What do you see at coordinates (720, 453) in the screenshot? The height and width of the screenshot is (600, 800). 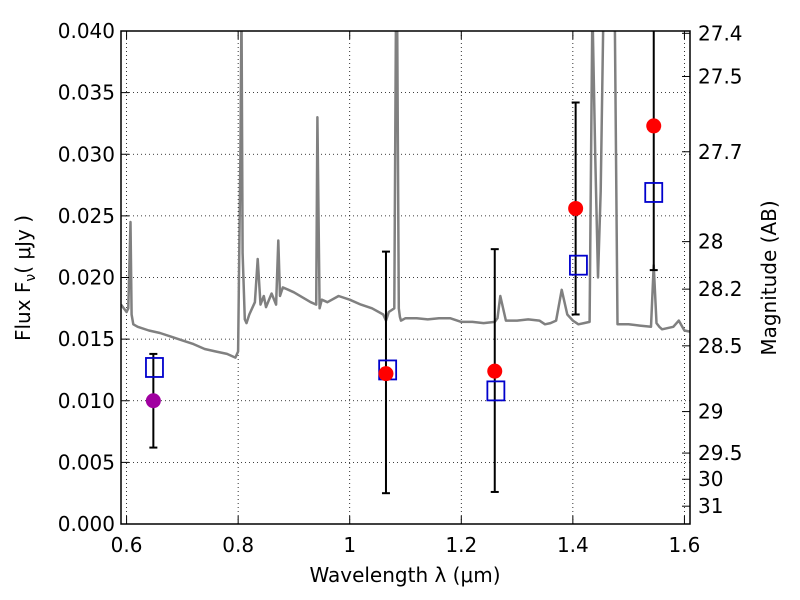 I see `y2-tick-label: 29.5` at bounding box center [720, 453].